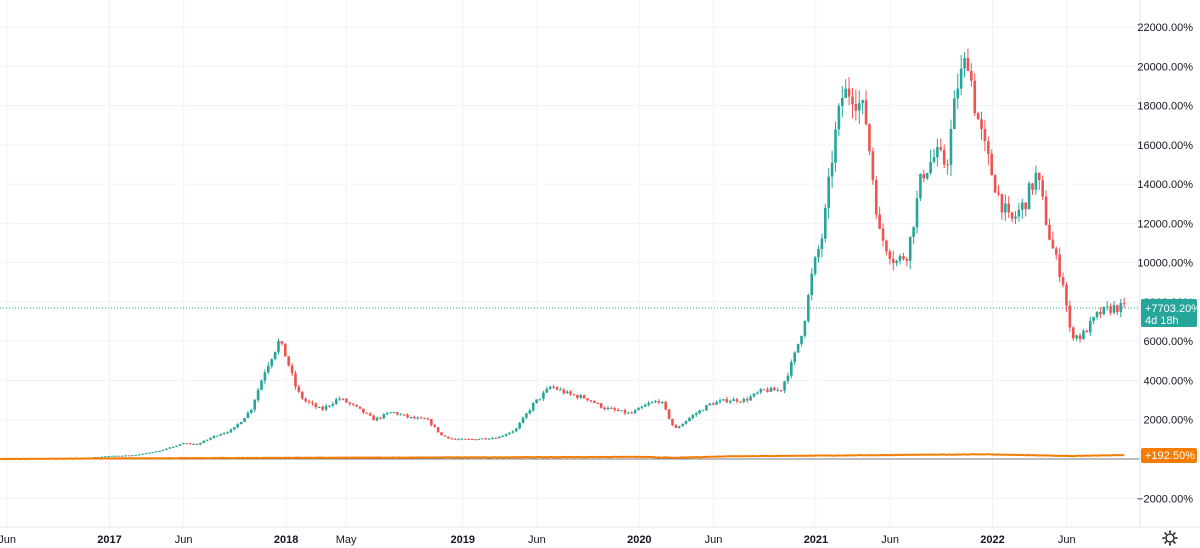 The width and height of the screenshot is (1200, 548). What do you see at coordinates (109, 540) in the screenshot?
I see `time-tick-label: 2017` at bounding box center [109, 540].